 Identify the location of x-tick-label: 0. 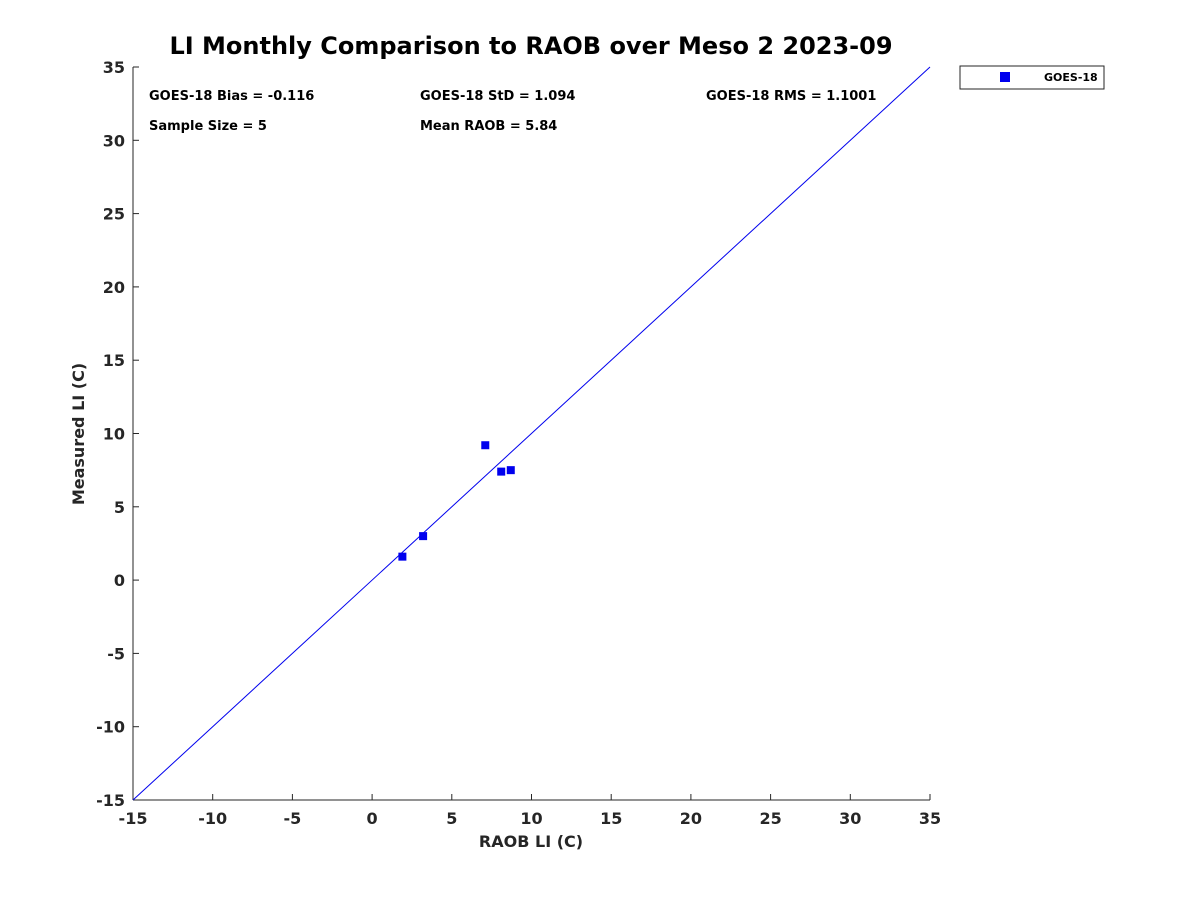
(372, 818).